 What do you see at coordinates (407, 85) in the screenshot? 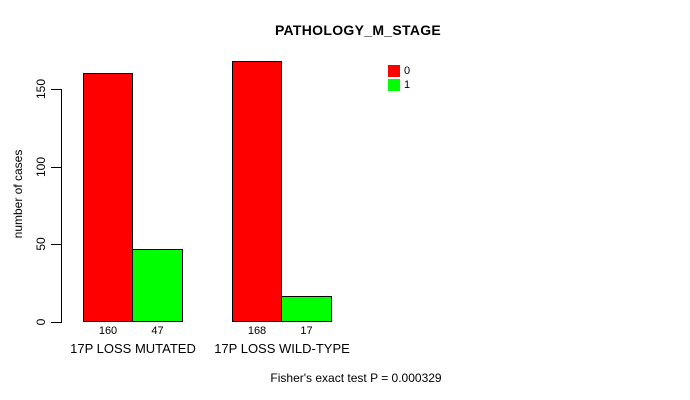
I see `legend-label: 1` at bounding box center [407, 85].